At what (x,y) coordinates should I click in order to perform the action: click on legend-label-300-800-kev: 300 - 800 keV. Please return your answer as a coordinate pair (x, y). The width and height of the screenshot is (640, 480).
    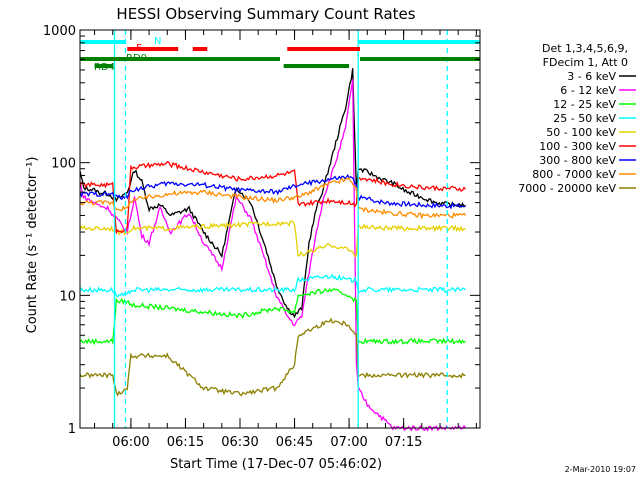
    Looking at the image, I should click on (577, 160).